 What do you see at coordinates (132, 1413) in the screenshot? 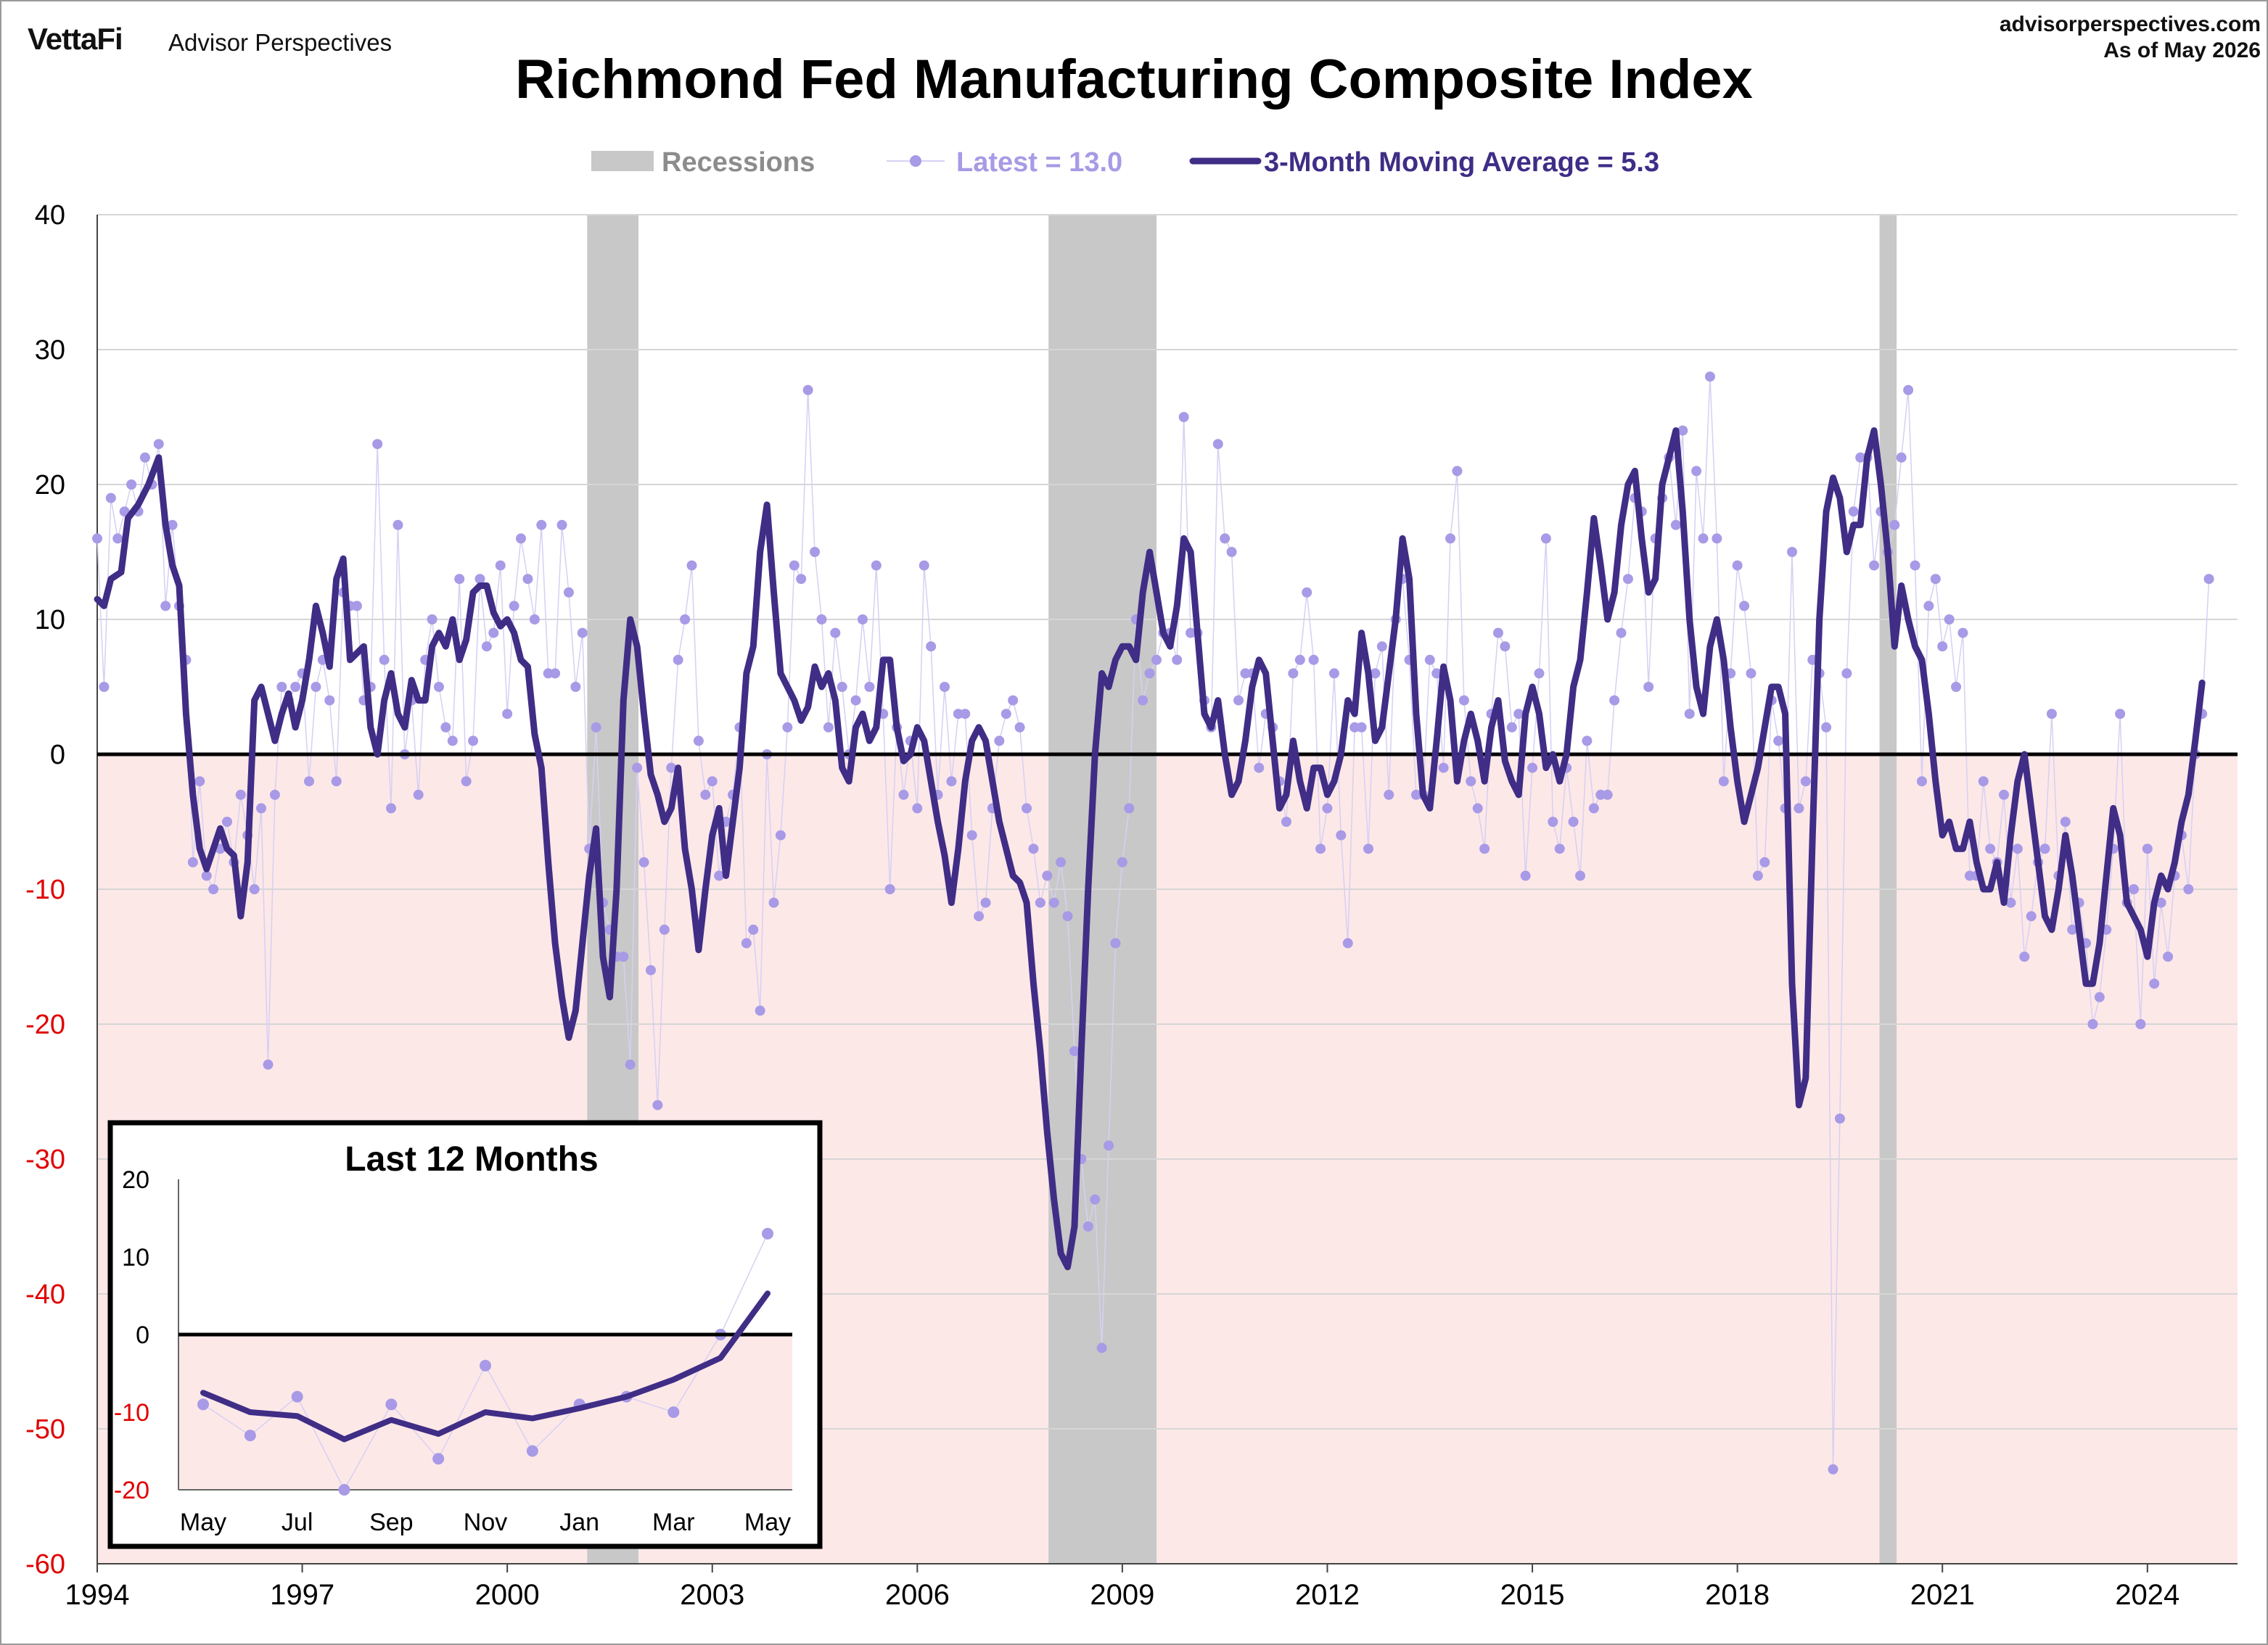
I see `inset-y-tick-label: -10` at bounding box center [132, 1413].